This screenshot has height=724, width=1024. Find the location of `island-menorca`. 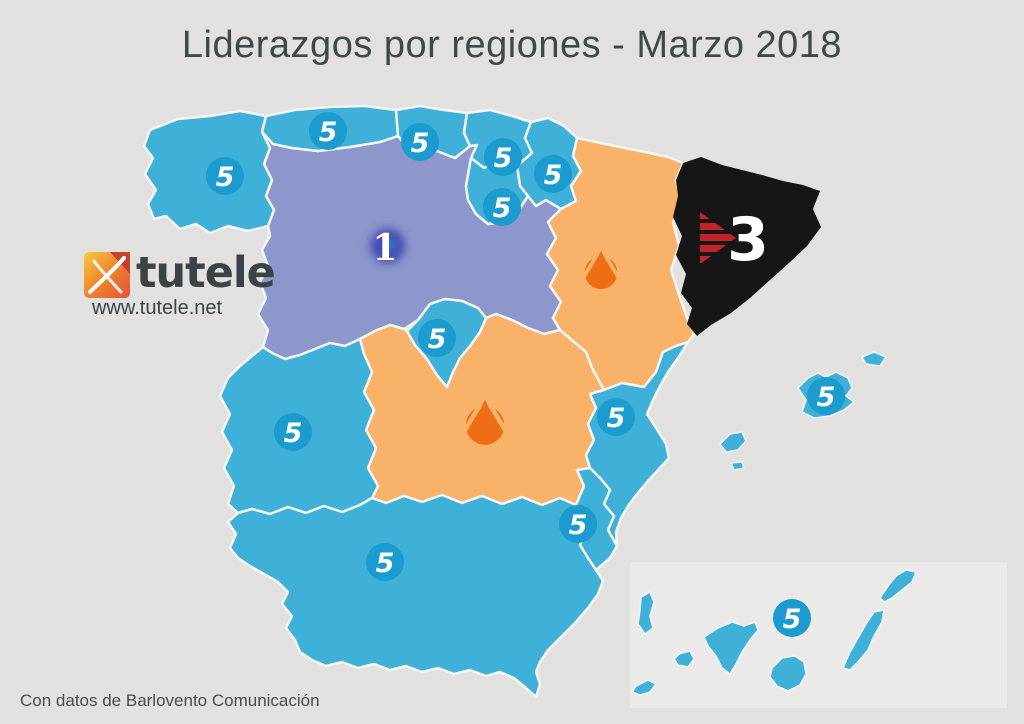

island-menorca is located at coordinates (874, 359).